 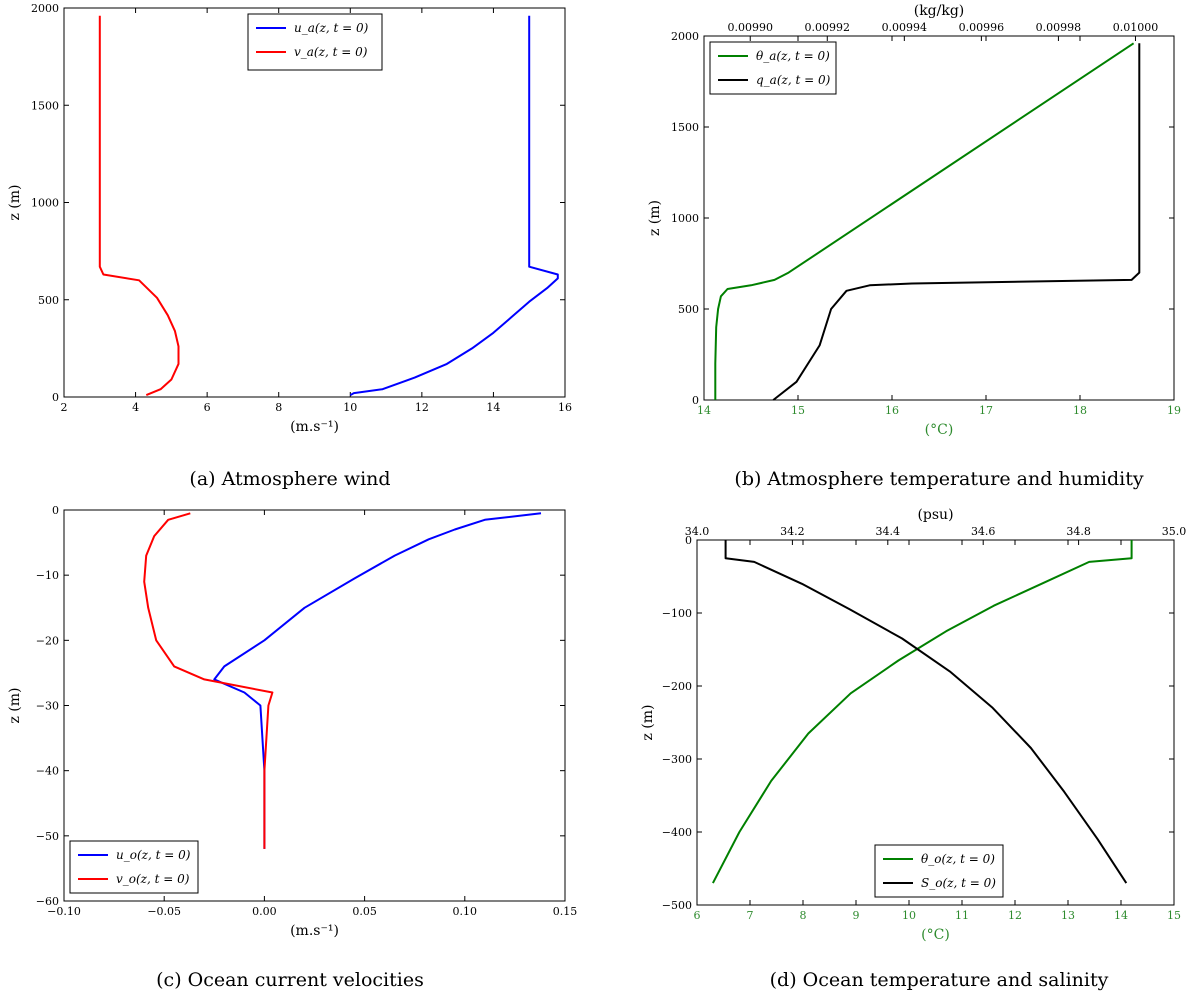 I want to click on legend-entry: S_o(z, t = 0), so click(x=958, y=883).